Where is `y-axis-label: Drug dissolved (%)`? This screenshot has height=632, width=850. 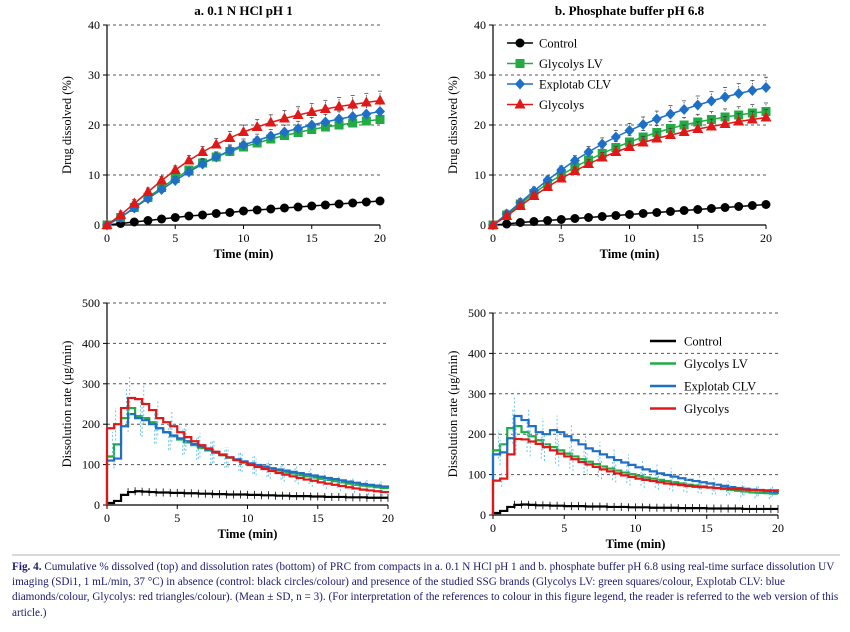
y-axis-label: Drug dissolved (%) is located at coordinates (453, 125).